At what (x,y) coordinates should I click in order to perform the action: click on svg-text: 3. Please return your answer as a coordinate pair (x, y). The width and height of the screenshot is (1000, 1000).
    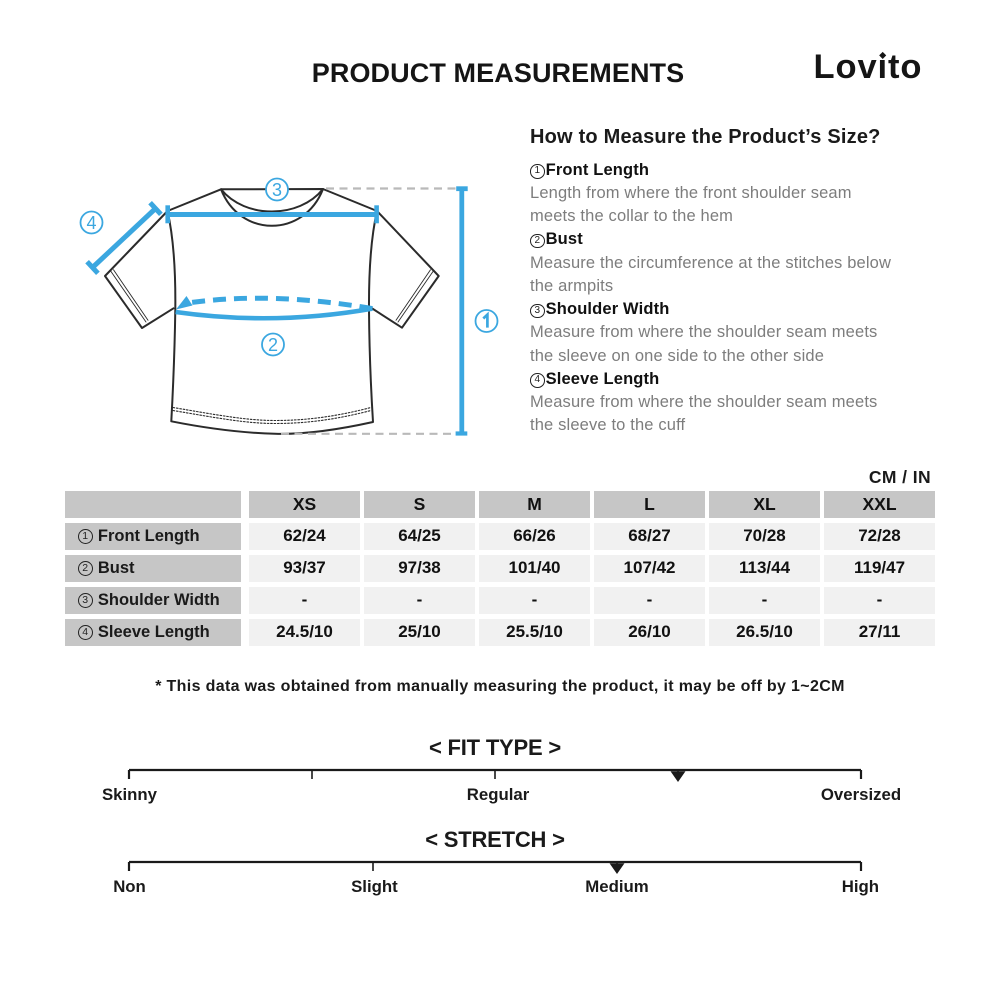
    Looking at the image, I should click on (277, 190).